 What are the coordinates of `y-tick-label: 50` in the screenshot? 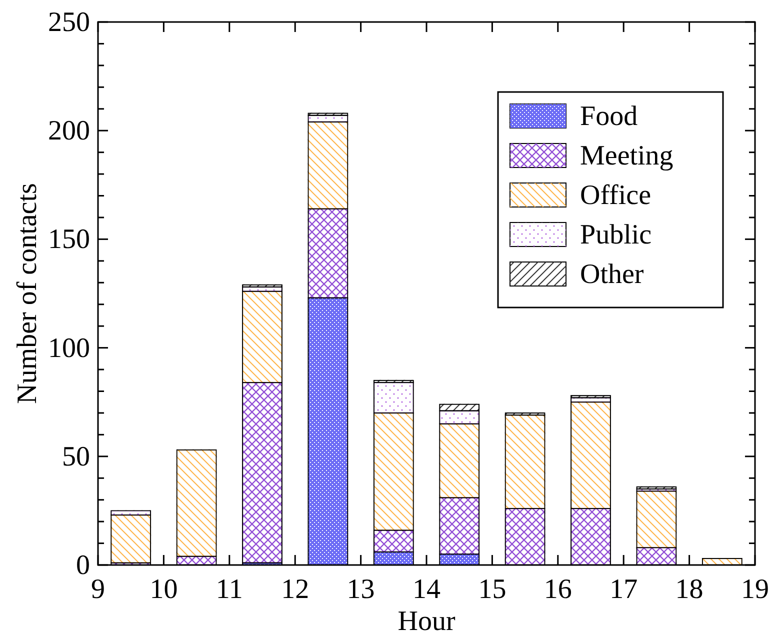 It's located at (76, 456).